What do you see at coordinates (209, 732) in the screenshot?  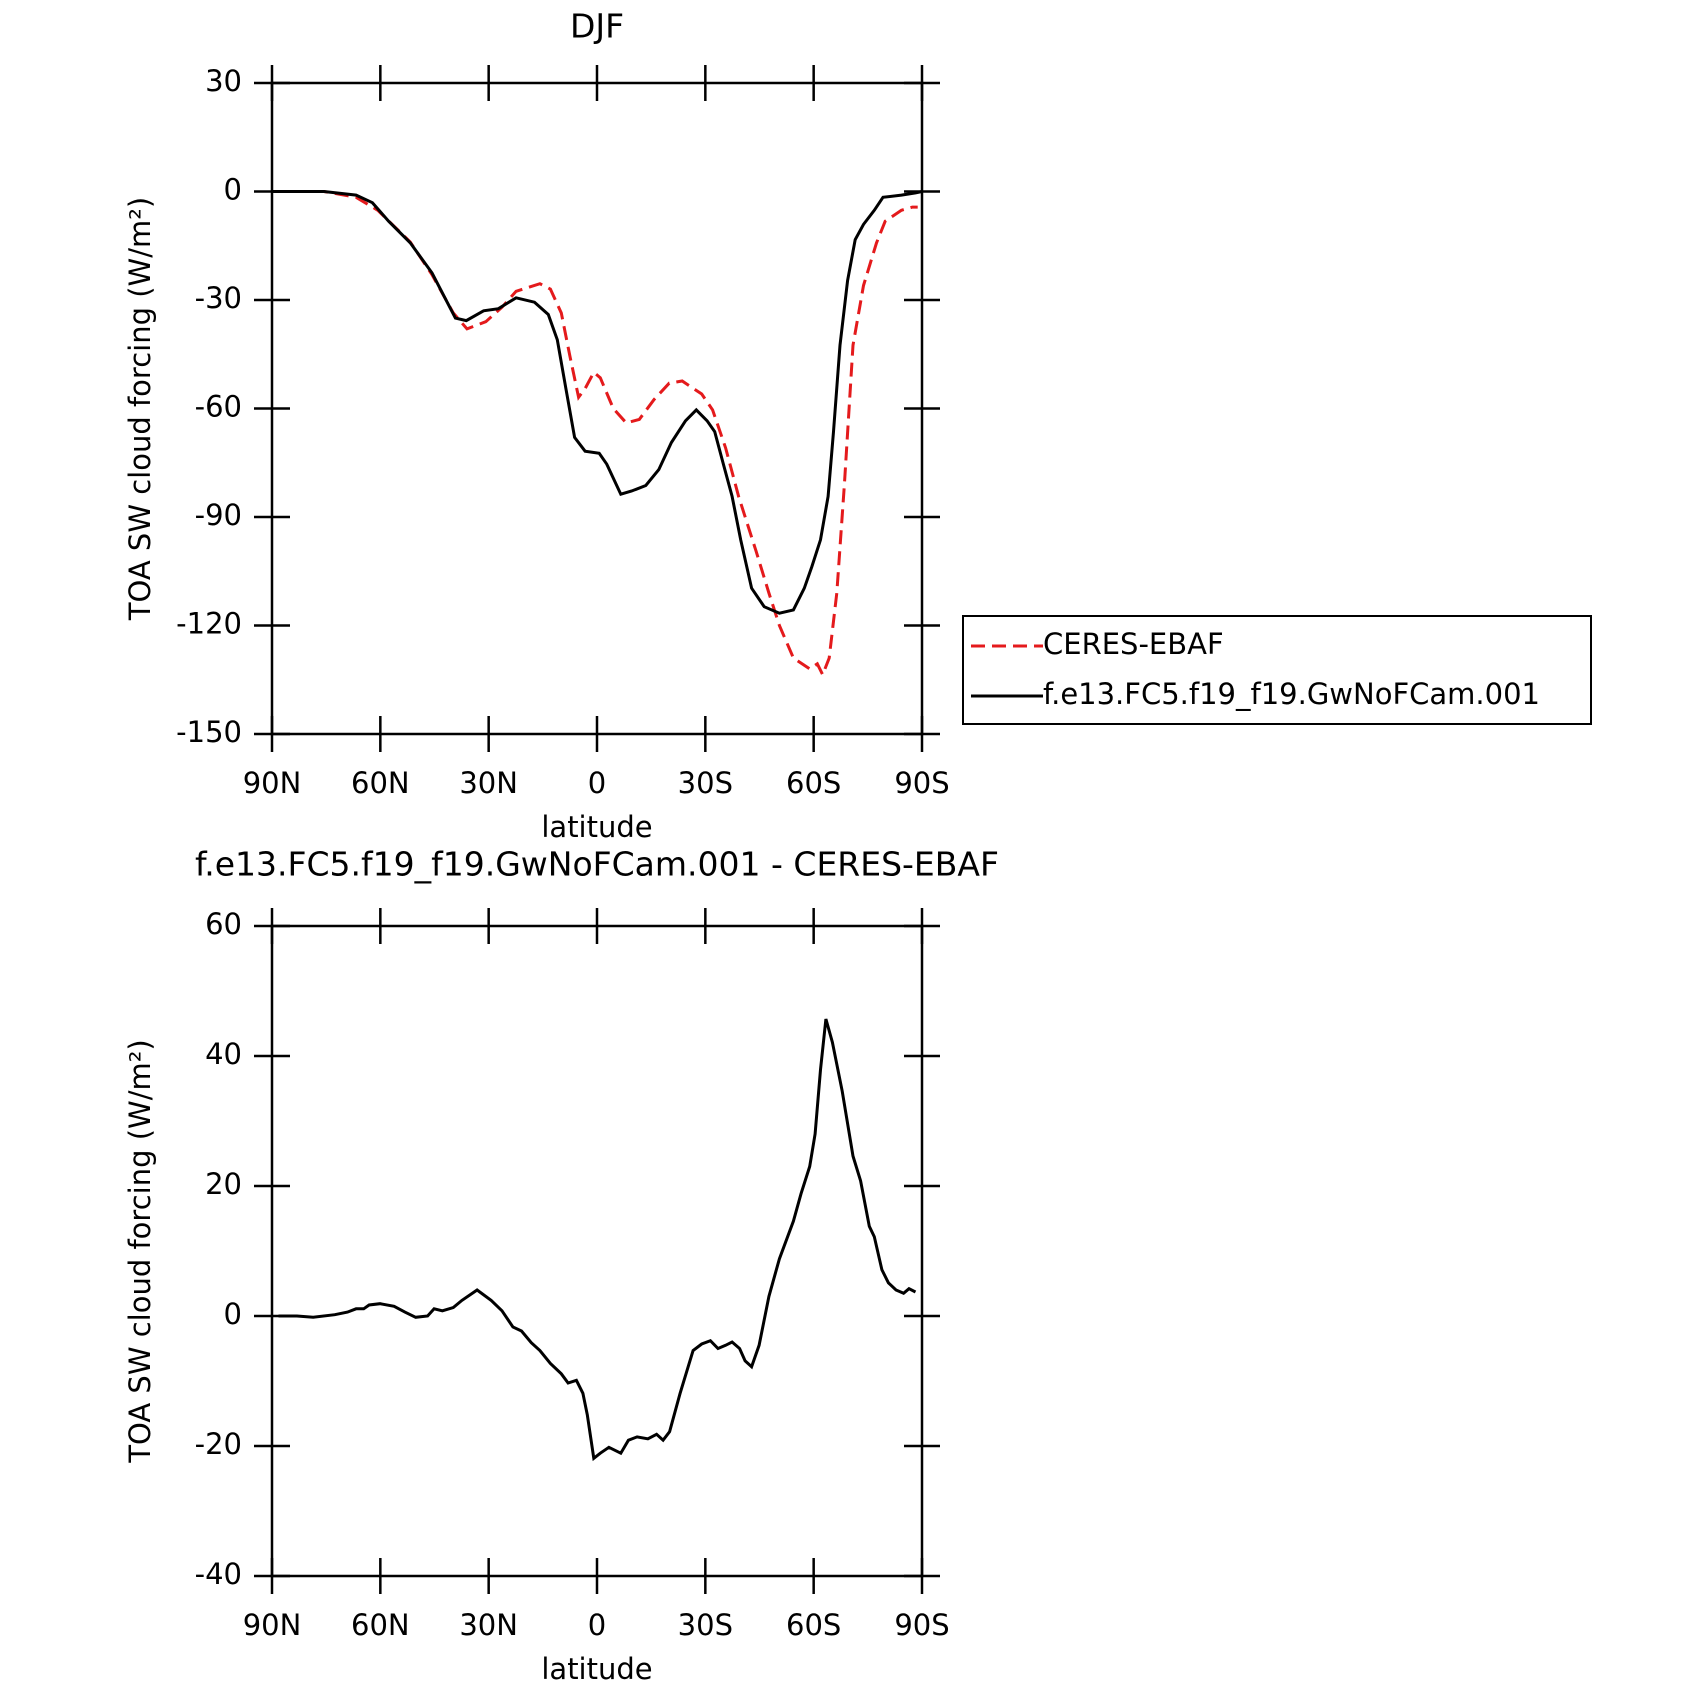 I see `y-tick-label: -150` at bounding box center [209, 732].